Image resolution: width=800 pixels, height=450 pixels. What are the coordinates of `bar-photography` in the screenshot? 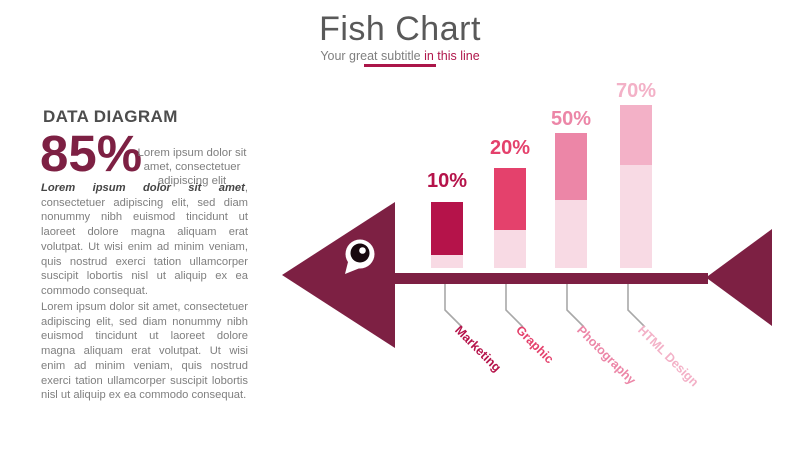 It's located at (571, 200).